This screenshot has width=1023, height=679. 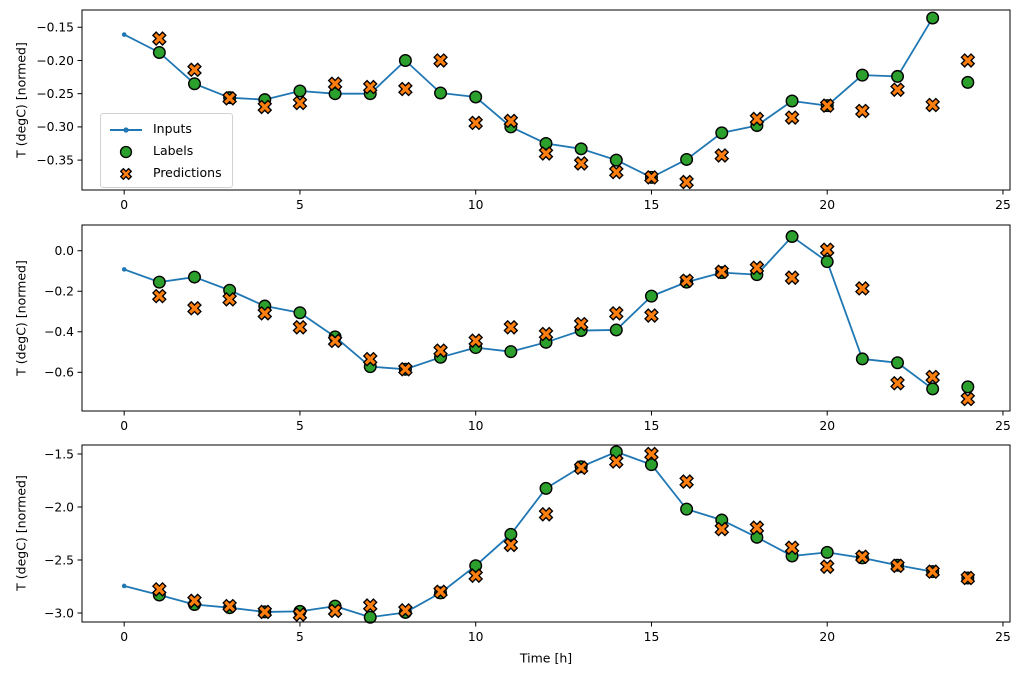 I want to click on legend-label-predictions: Predictions, so click(x=187, y=172).